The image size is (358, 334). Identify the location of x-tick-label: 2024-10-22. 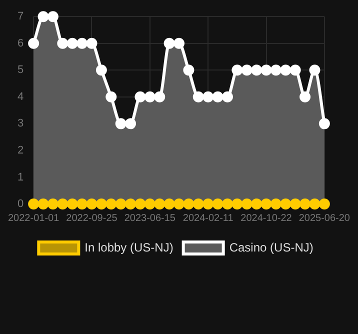
(266, 218).